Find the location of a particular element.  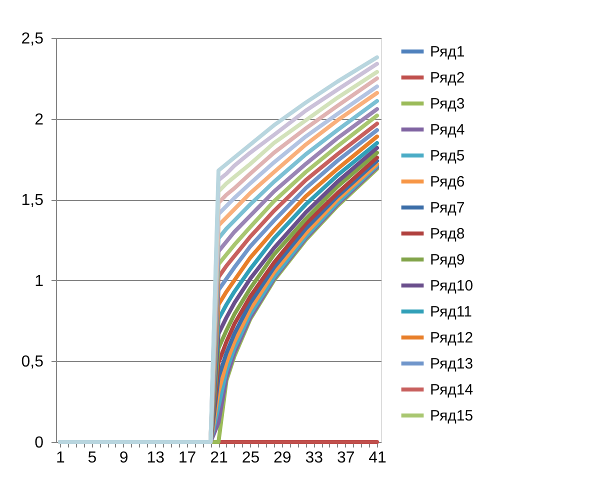

x-tick-label: 5 is located at coordinates (92, 458).